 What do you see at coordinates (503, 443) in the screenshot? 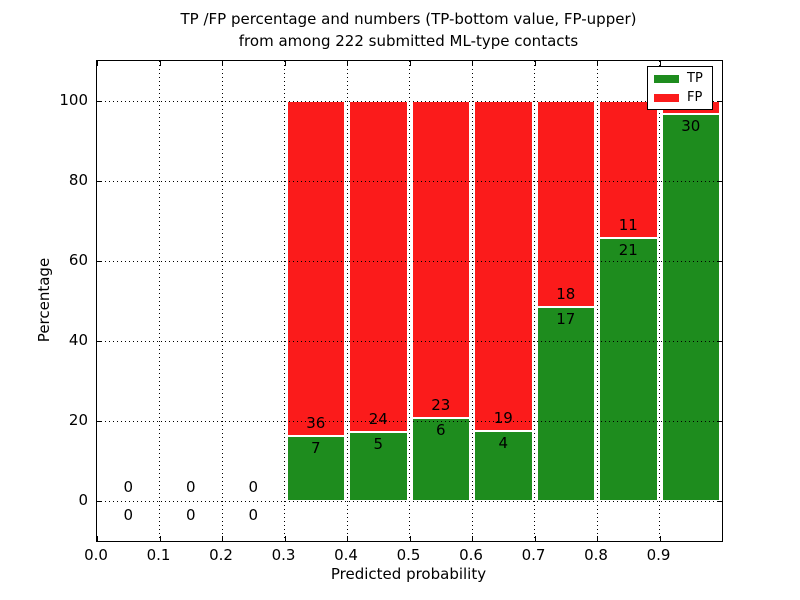
I see `tp-count-label: 4` at bounding box center [503, 443].